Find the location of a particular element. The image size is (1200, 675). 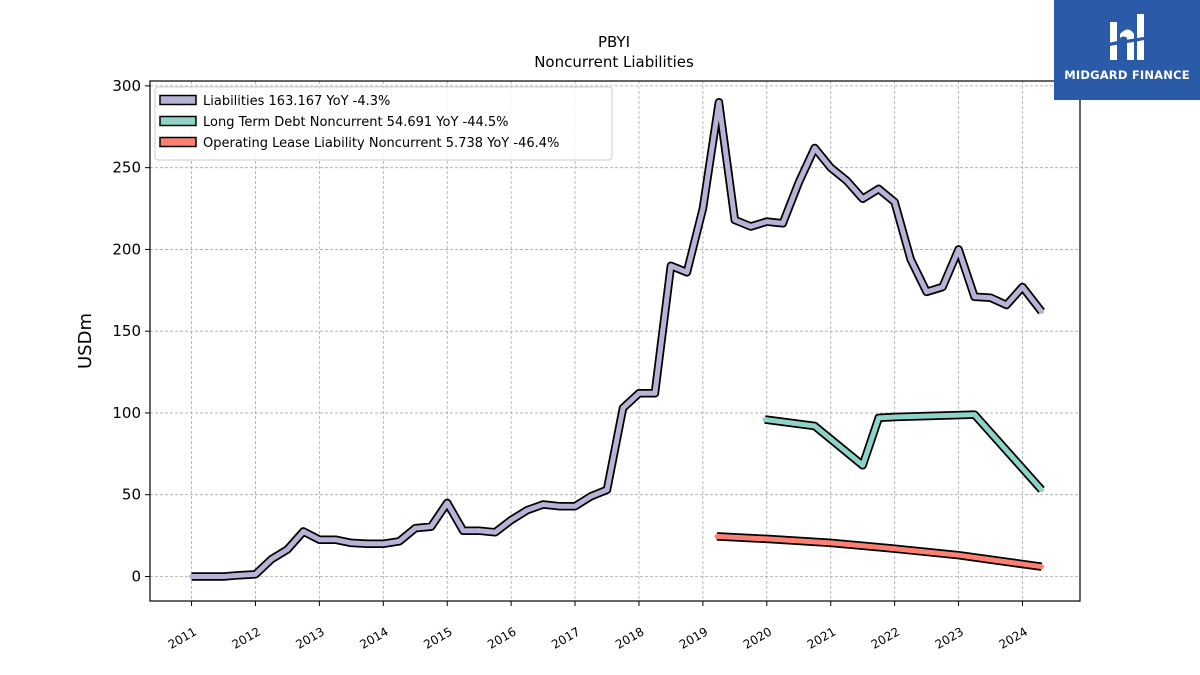

x-tick-label: 2012 is located at coordinates (246, 637).